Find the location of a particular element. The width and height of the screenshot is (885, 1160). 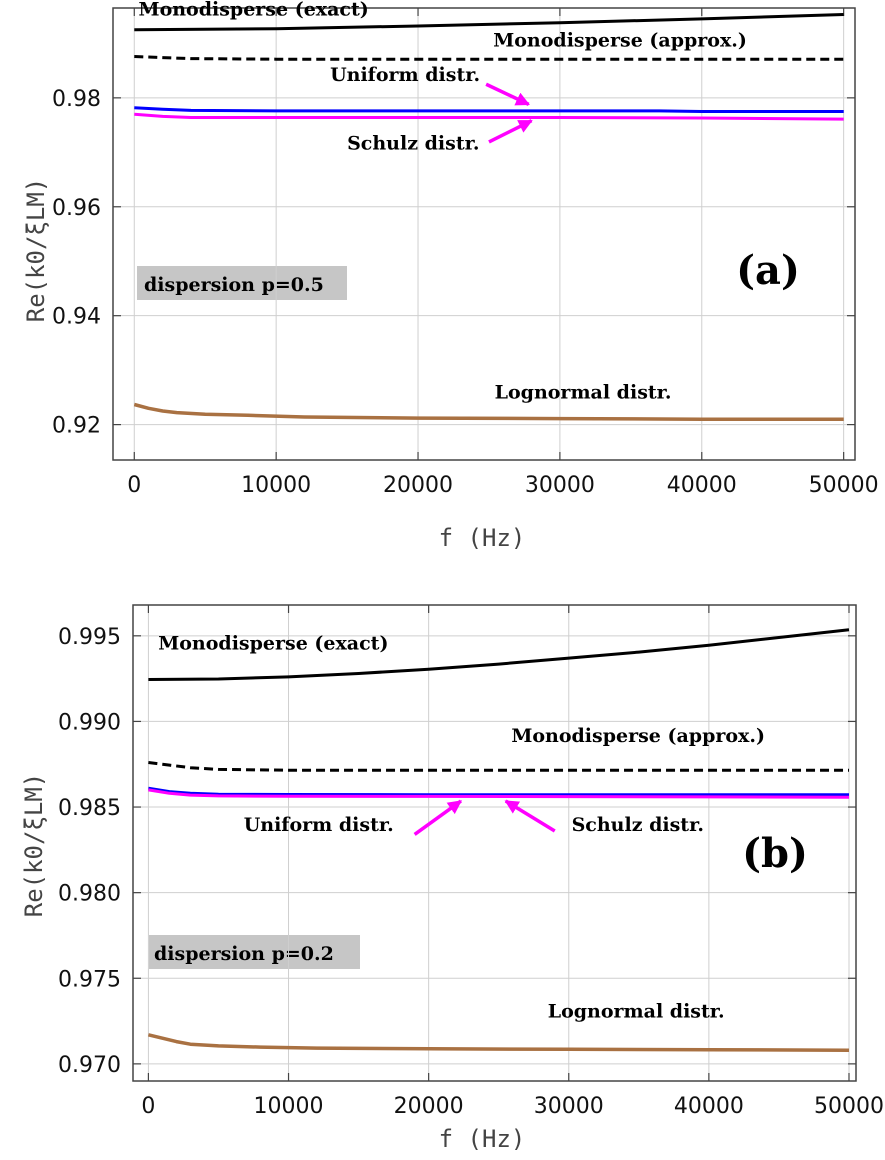

y-tick-label: 0.94 is located at coordinates (76, 317).